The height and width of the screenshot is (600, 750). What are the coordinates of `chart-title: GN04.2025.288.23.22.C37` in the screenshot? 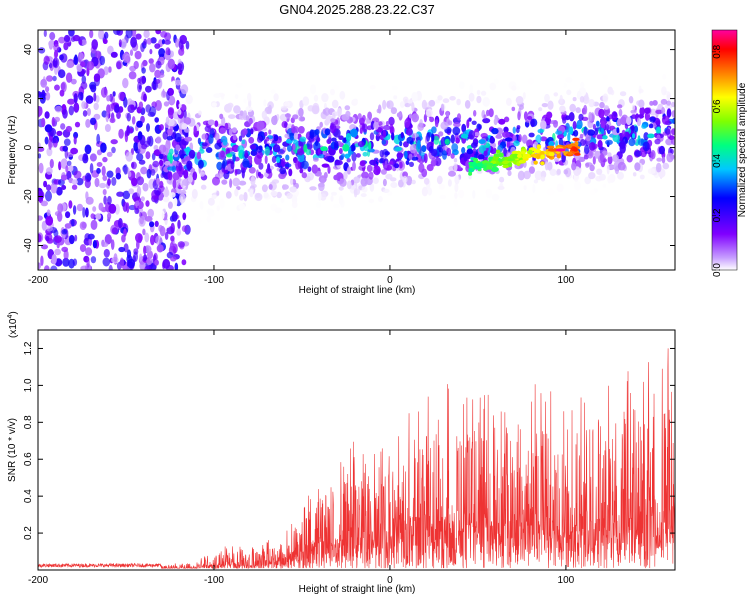 It's located at (356, 9).